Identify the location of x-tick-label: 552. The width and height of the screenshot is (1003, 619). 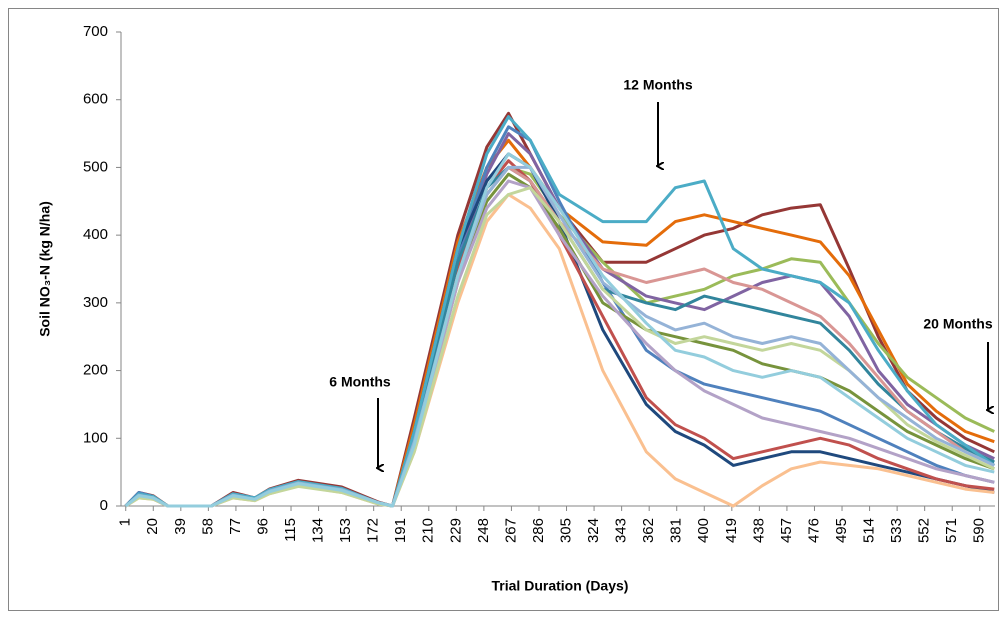
(924, 530).